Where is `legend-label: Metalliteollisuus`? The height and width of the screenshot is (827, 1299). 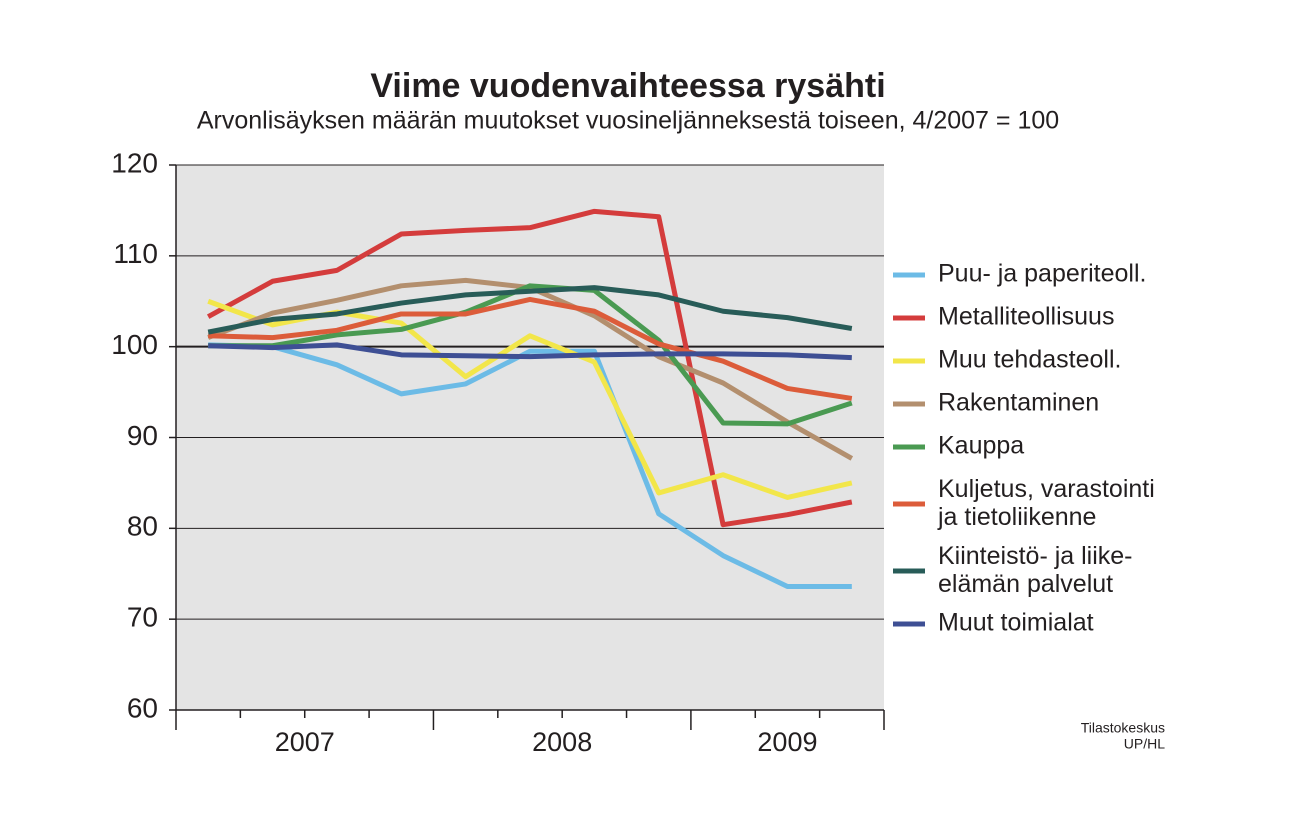 legend-label: Metalliteollisuus is located at coordinates (1026, 317).